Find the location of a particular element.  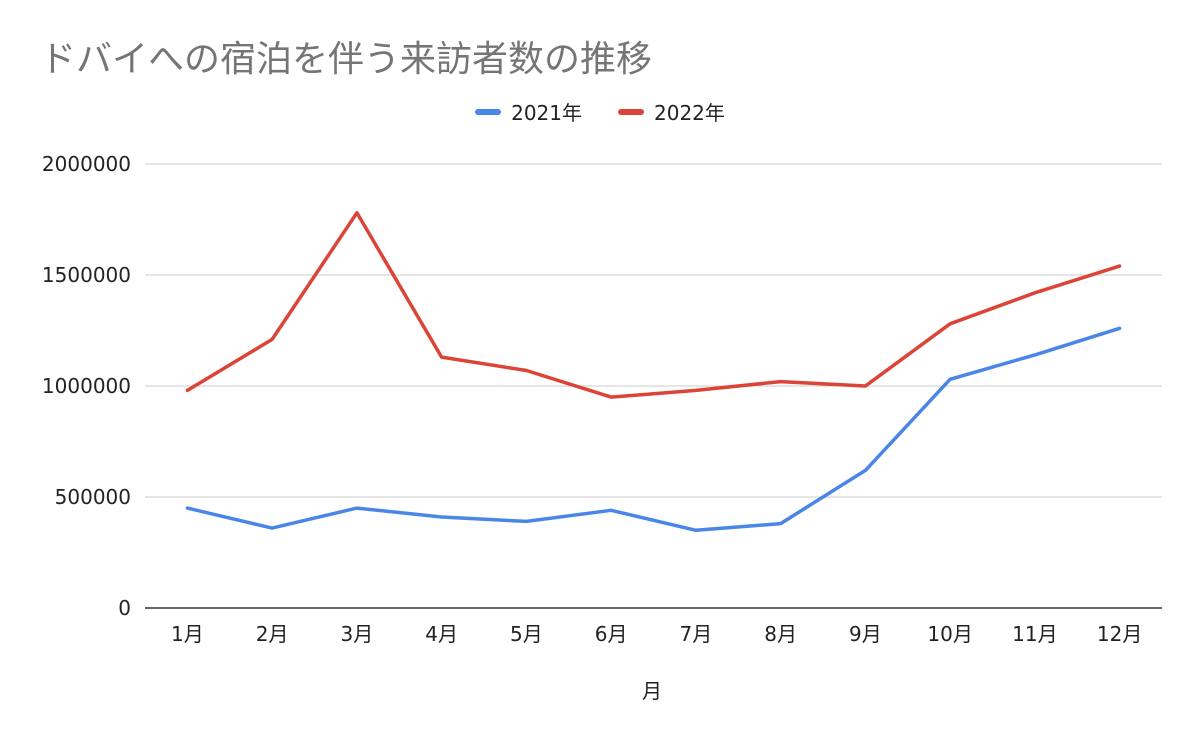

y-tick-label: 1000000 is located at coordinates (86, 386).